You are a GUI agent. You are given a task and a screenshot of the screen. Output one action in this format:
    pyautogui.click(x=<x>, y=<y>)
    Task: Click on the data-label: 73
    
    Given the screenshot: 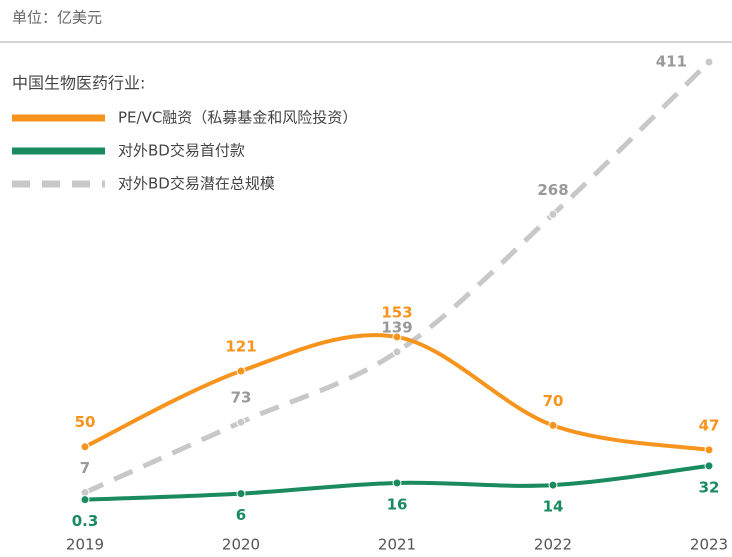 What is the action you would take?
    pyautogui.click(x=241, y=398)
    